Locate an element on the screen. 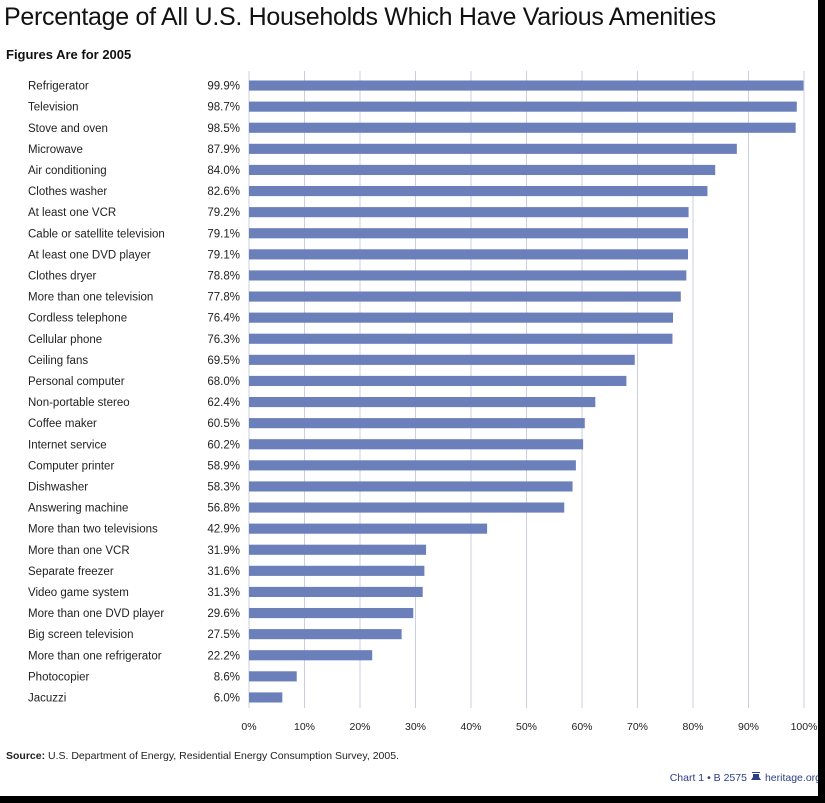 This screenshot has height=803, width=825. x-tick-label: 30% is located at coordinates (415, 727).